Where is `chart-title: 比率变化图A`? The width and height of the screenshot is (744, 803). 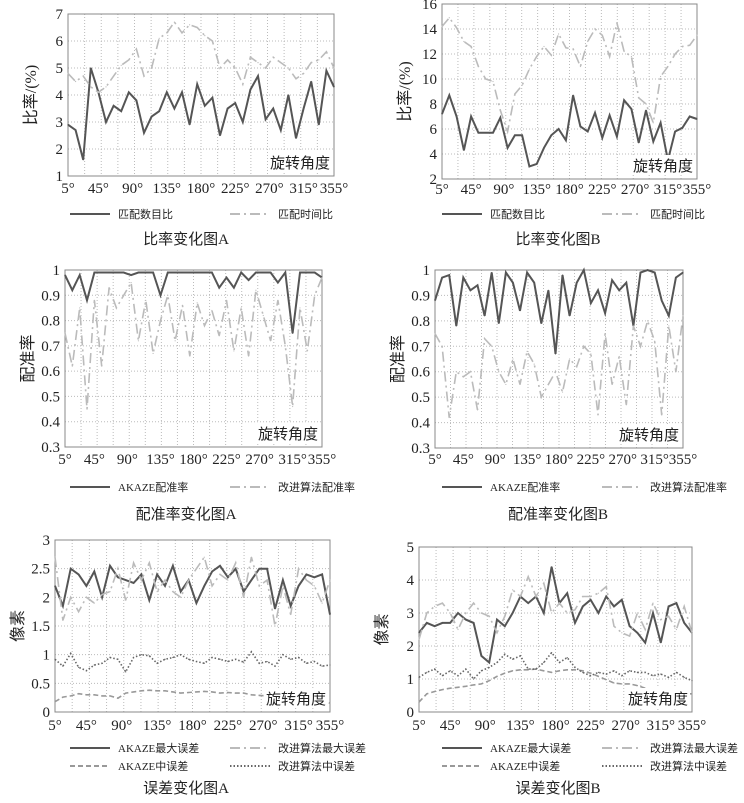 chart-title: 比率变化图A is located at coordinates (186, 239).